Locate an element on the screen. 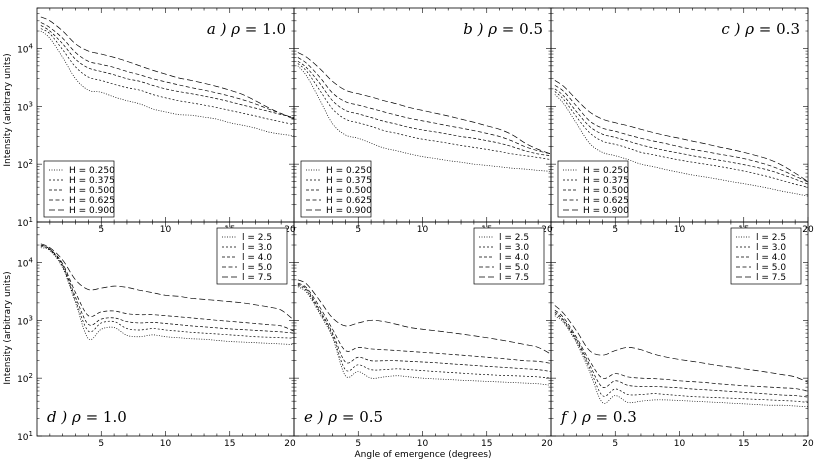 Image resolution: width=830 pixels, height=465 pixels. y-axis-label-bottom: Intensity (arbitrary units) is located at coordinates (8, 327).